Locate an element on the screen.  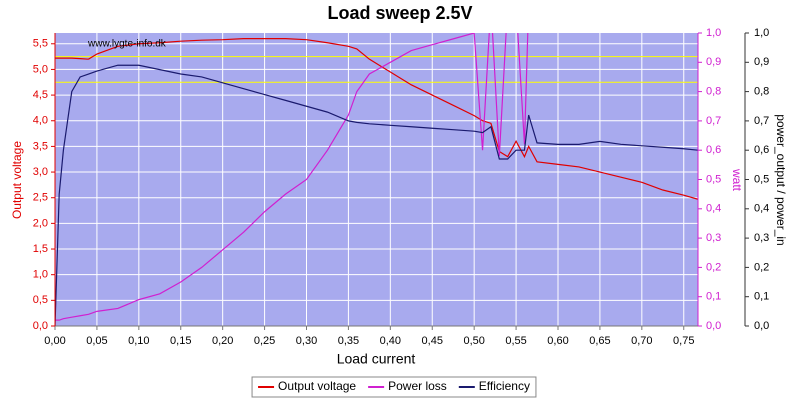
x-tick-label: 0,75 is located at coordinates (683, 341).